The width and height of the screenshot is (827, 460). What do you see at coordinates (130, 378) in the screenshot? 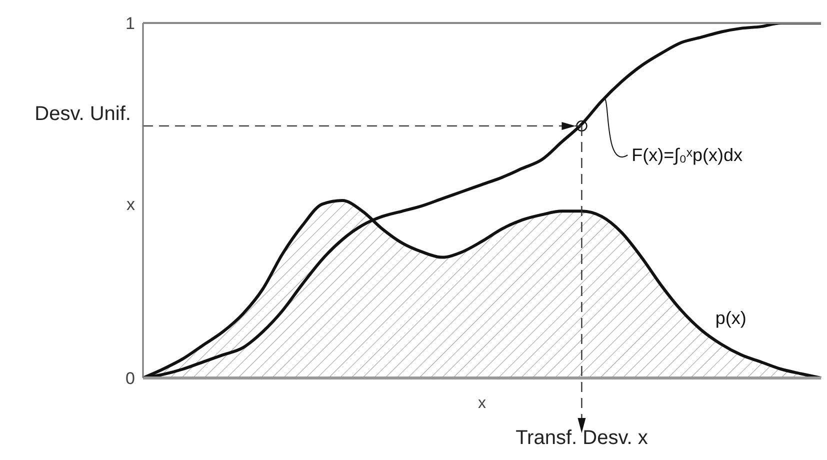
I see `y-tick-label: 0` at bounding box center [130, 378].